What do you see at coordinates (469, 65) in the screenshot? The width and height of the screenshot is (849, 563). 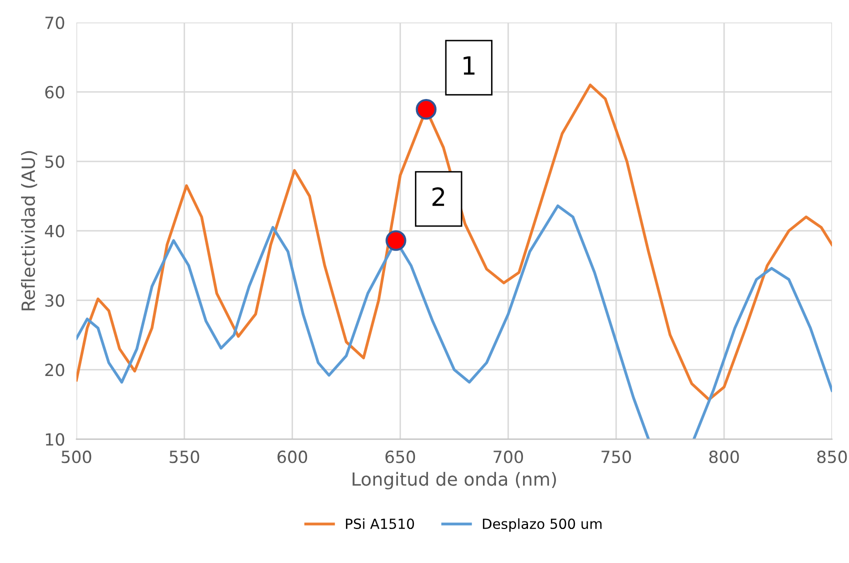 I see `annotation: 1` at bounding box center [469, 65].